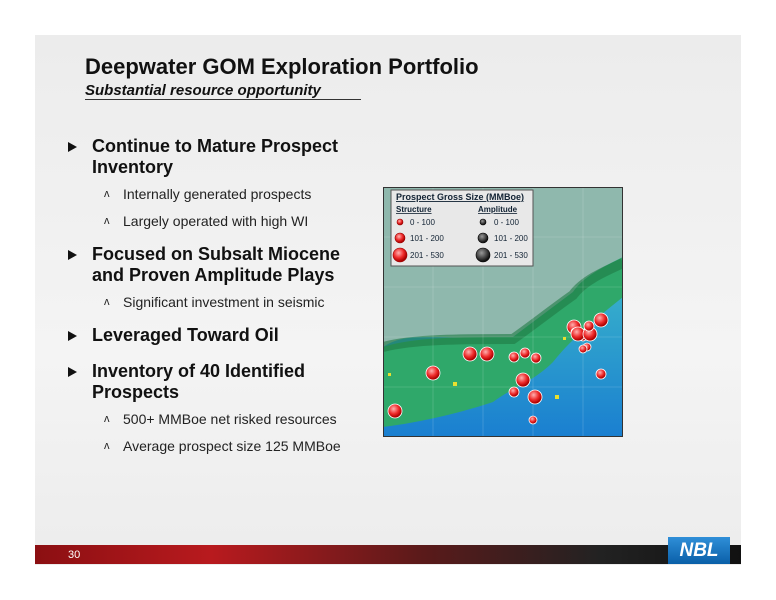  I want to click on slide-title: Deepwater GOM Exploration Portfolio, so click(282, 66).